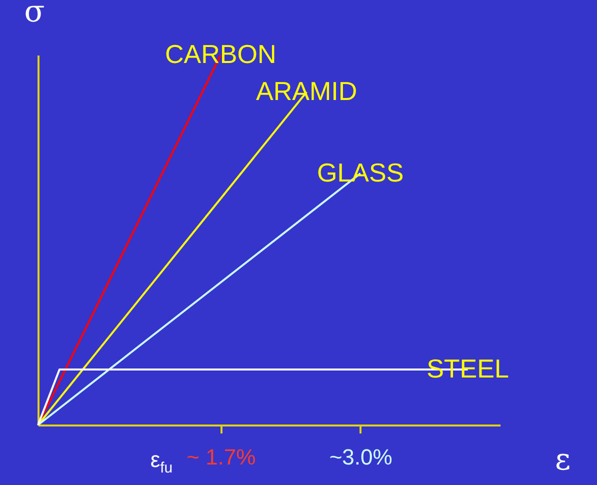  What do you see at coordinates (221, 457) in the screenshot?
I see `x-tick-label: ~ 1.7%` at bounding box center [221, 457].